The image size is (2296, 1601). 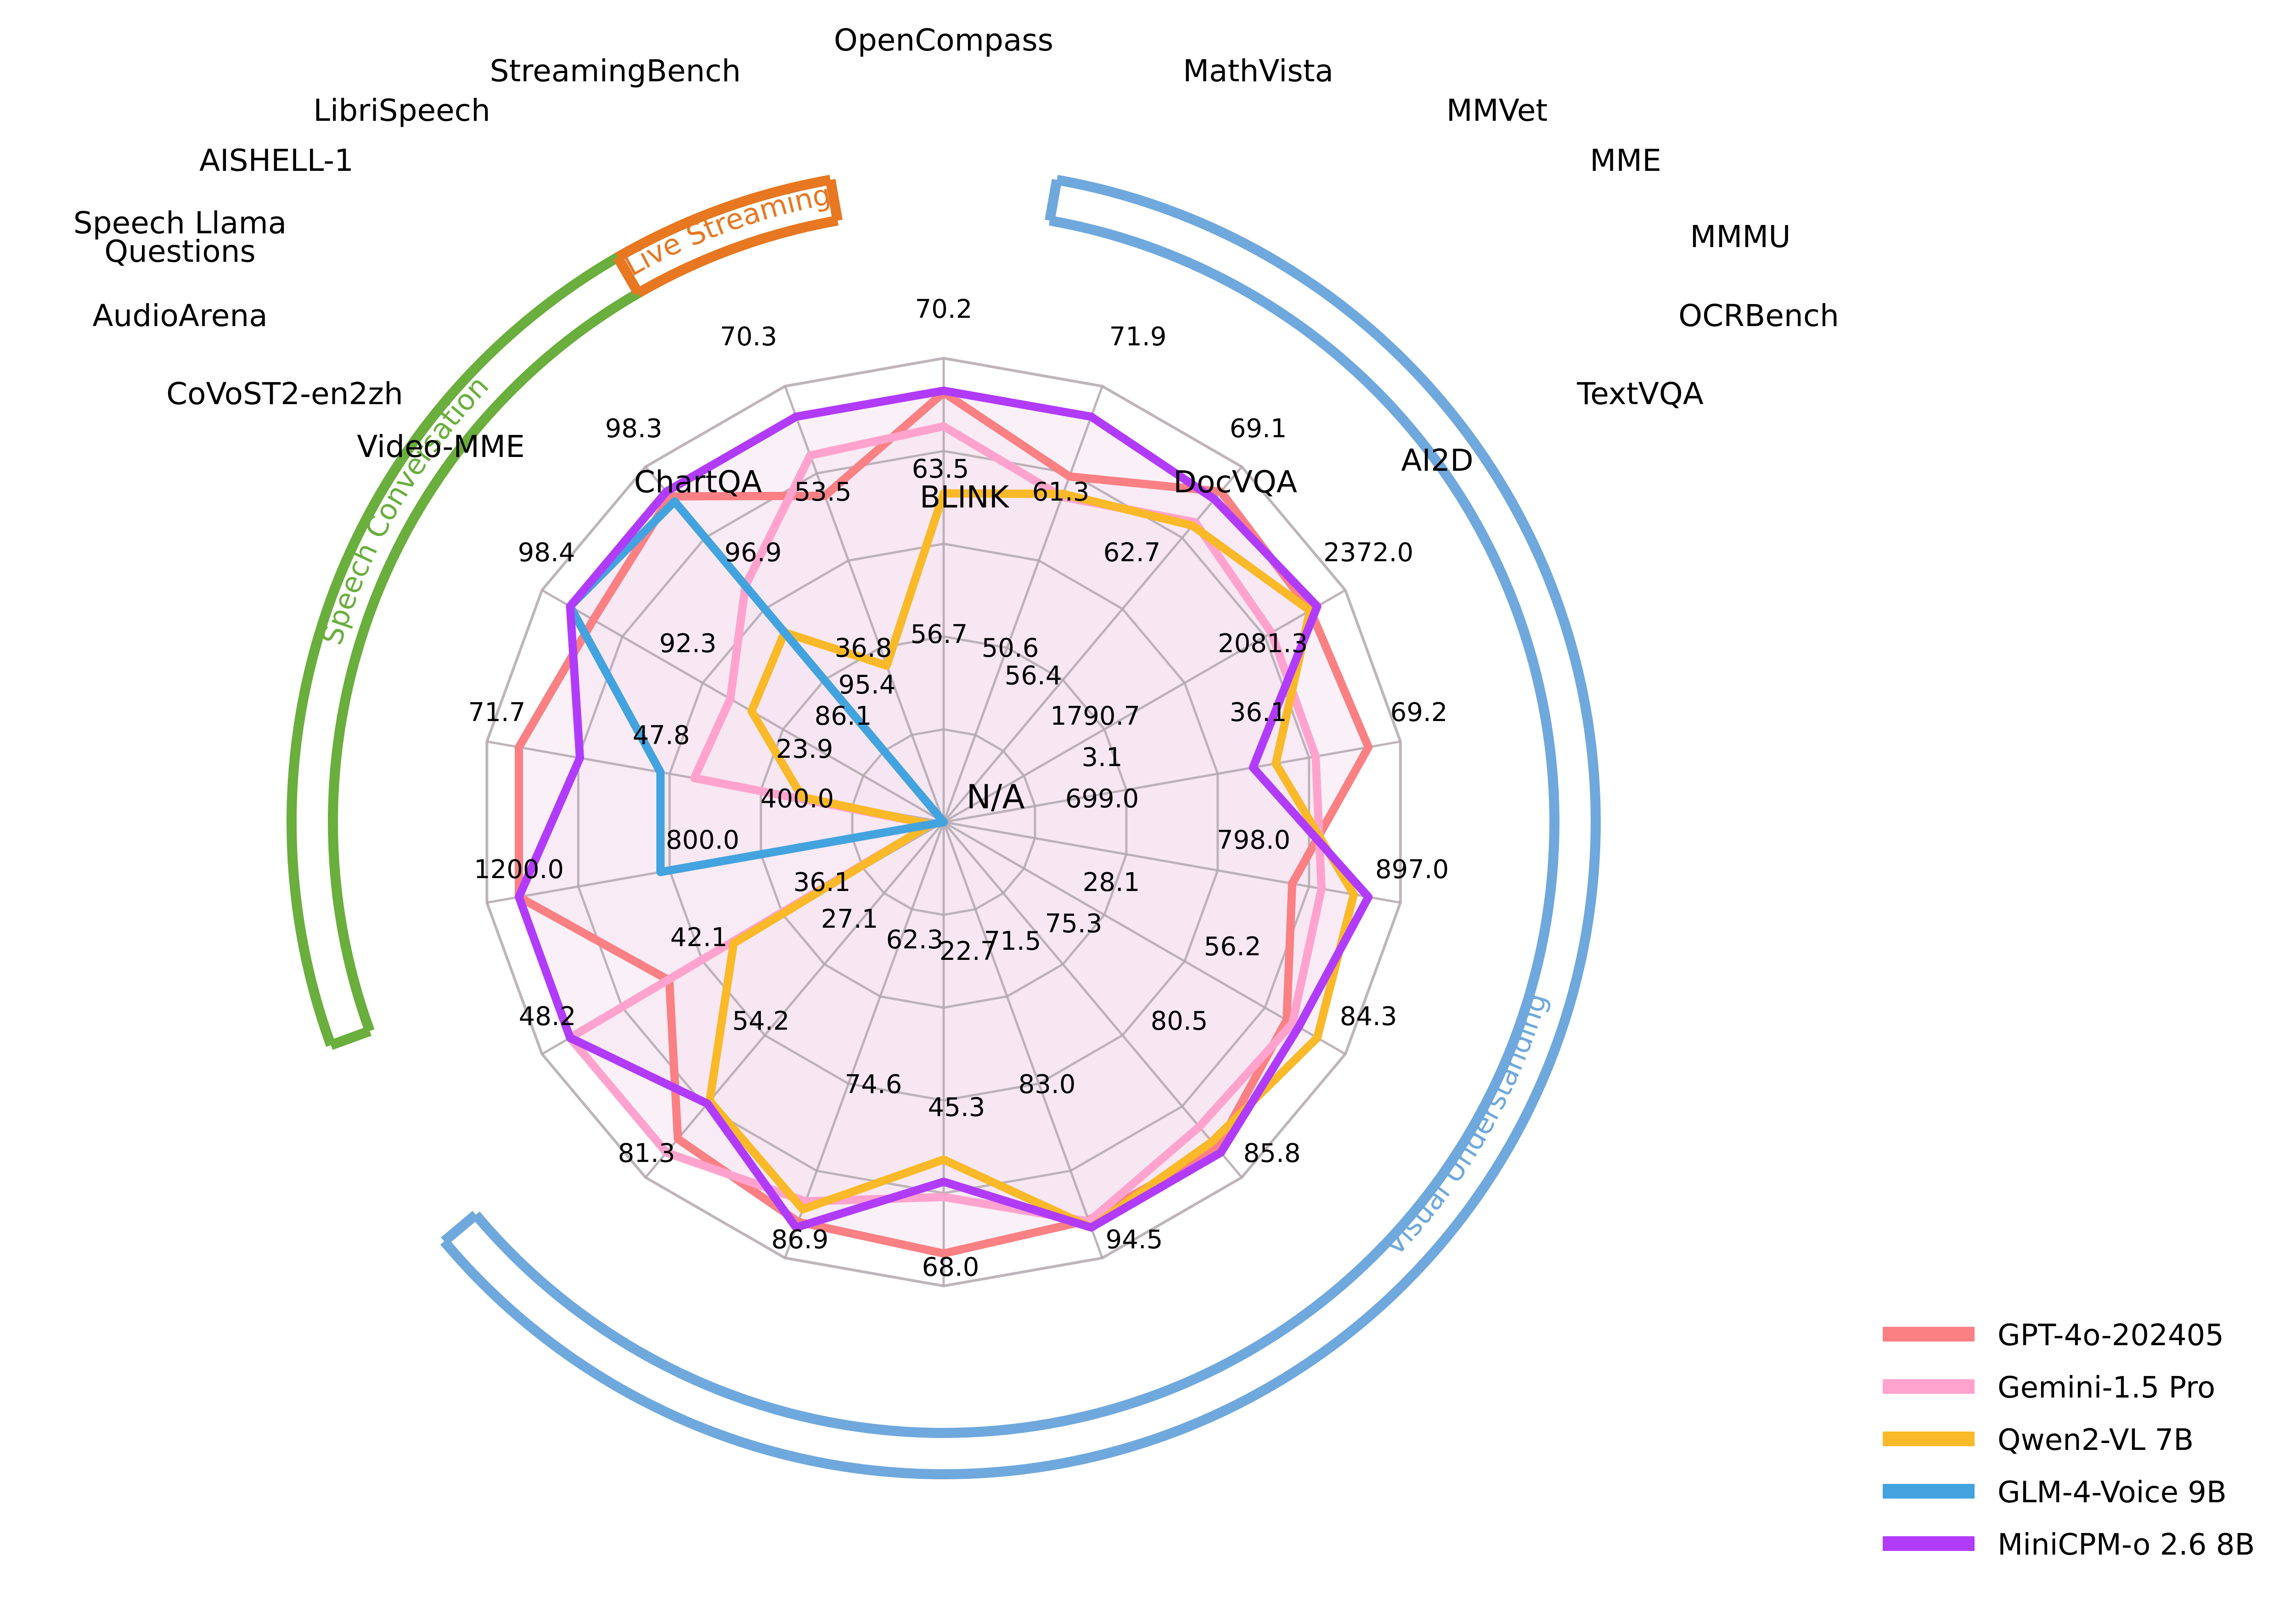 What do you see at coordinates (2096, 1440) in the screenshot?
I see `legend-label-2: Qwen2-VL 7B` at bounding box center [2096, 1440].